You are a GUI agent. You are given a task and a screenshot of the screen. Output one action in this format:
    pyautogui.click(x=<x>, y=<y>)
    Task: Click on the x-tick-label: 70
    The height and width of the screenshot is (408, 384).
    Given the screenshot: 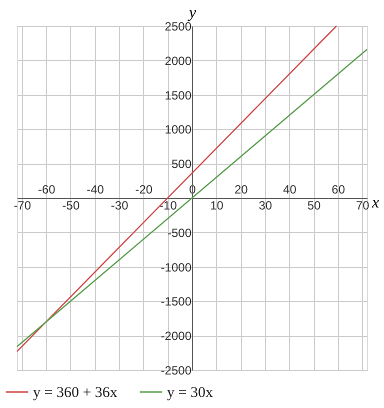 What is the action you would take?
    pyautogui.click(x=363, y=205)
    